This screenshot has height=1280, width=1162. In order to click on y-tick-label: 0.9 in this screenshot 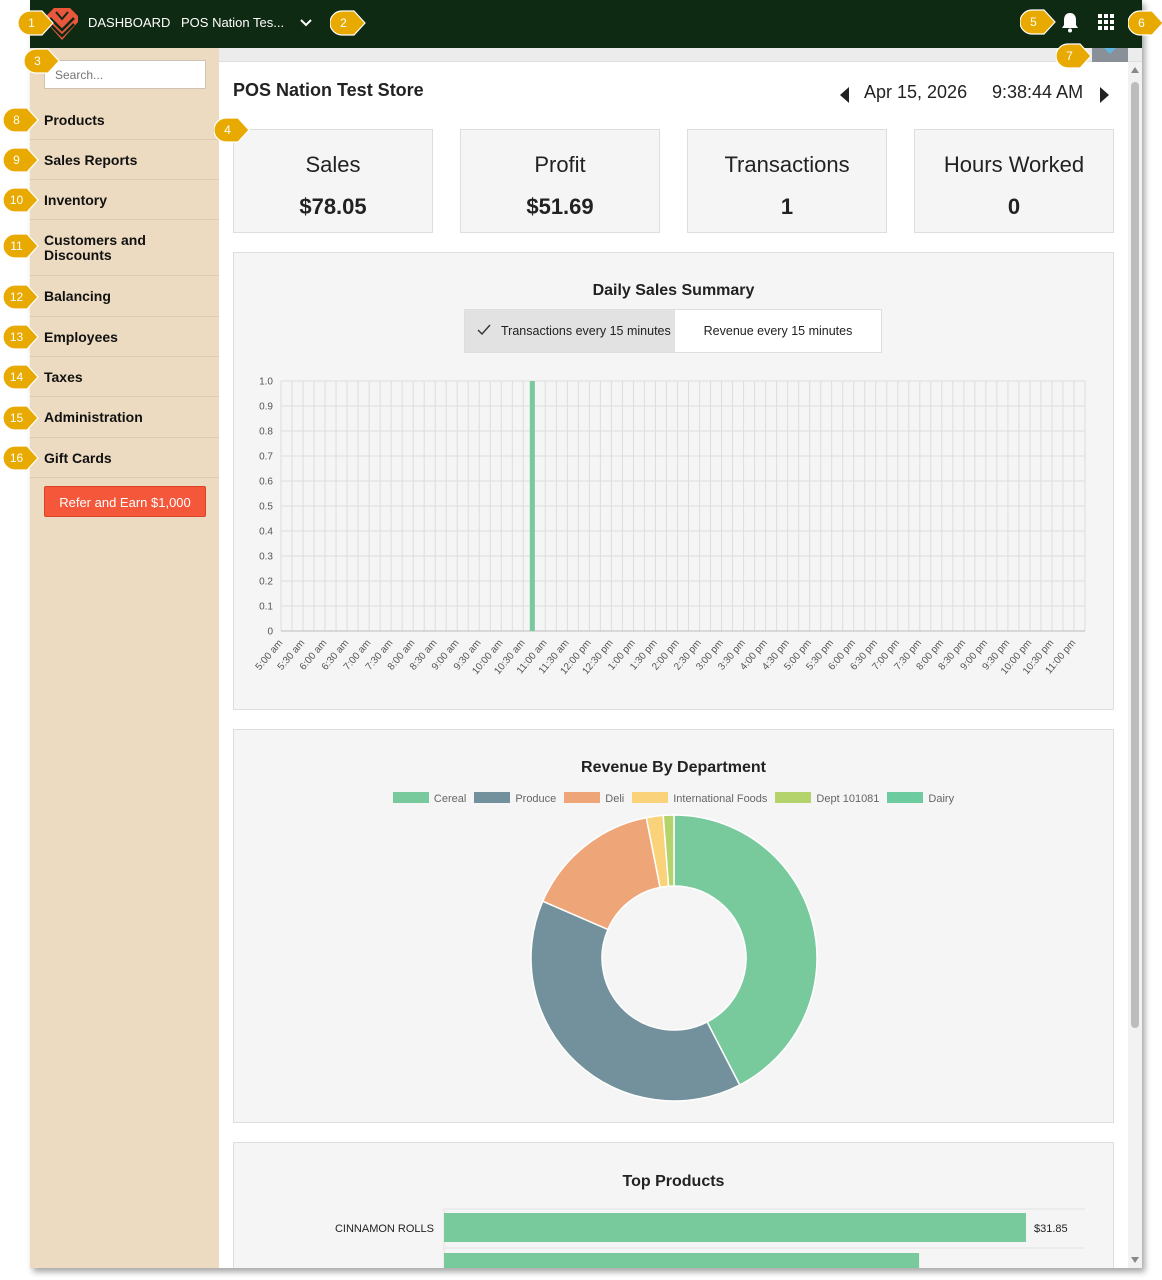, I will do `click(266, 407)`.